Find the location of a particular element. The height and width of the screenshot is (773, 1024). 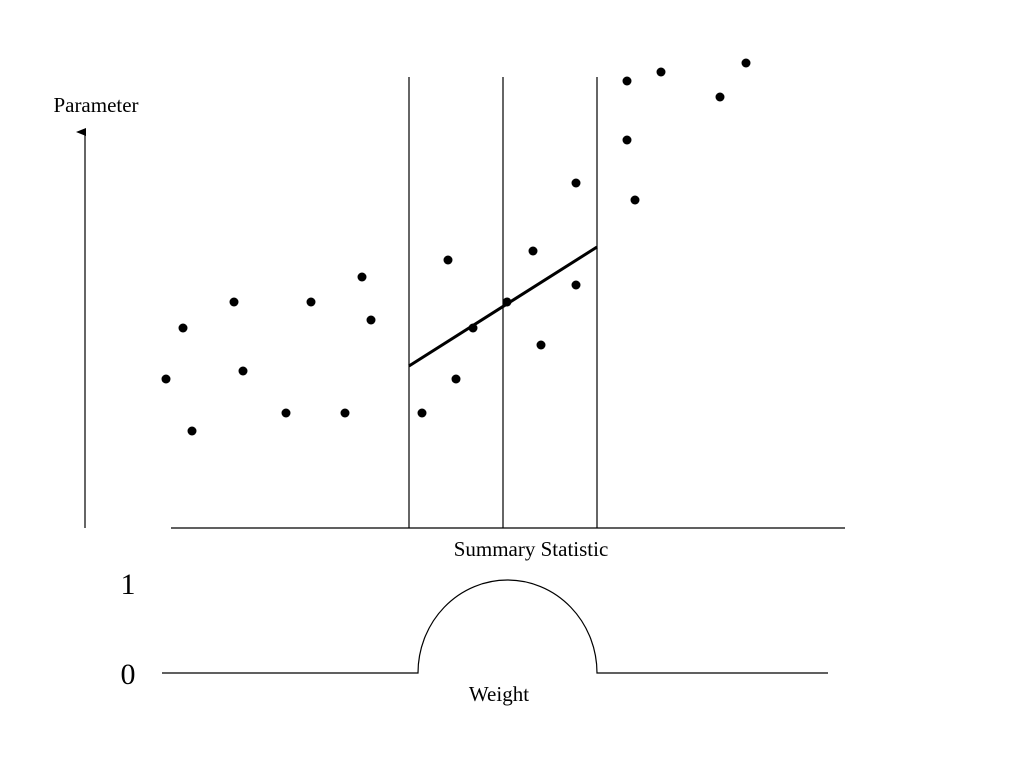

weight-top-label: 1 is located at coordinates (128, 584).